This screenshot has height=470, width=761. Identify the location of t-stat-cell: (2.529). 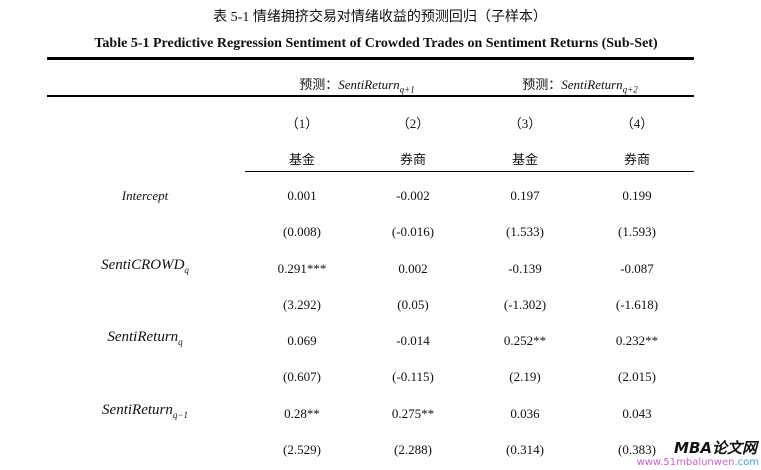
(302, 449).